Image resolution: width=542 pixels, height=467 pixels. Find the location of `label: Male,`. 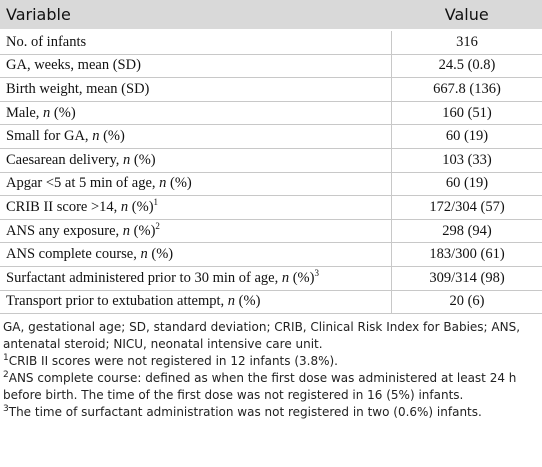

label: Male, is located at coordinates (23, 112).